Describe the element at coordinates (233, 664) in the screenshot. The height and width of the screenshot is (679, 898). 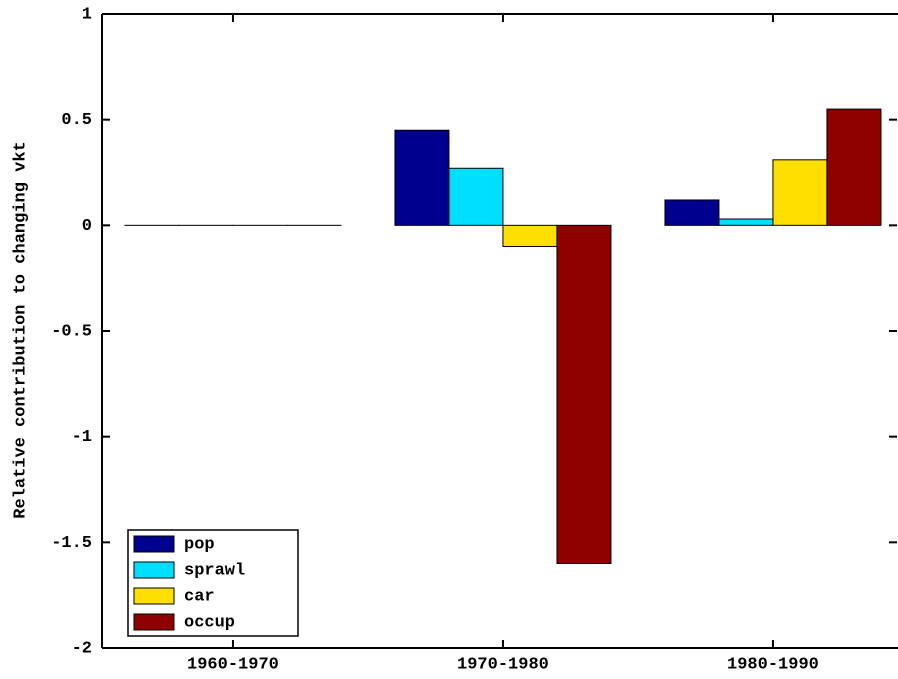
I see `x-tick-label: 1960-1970` at that location.